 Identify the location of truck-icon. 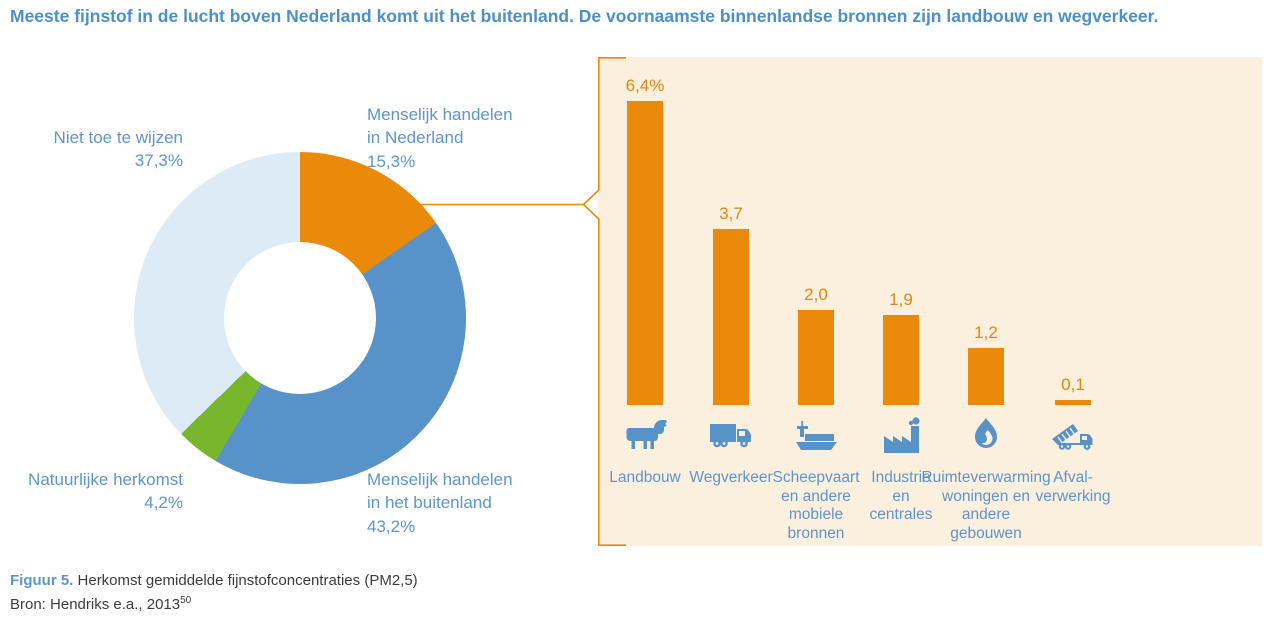
(730, 436).